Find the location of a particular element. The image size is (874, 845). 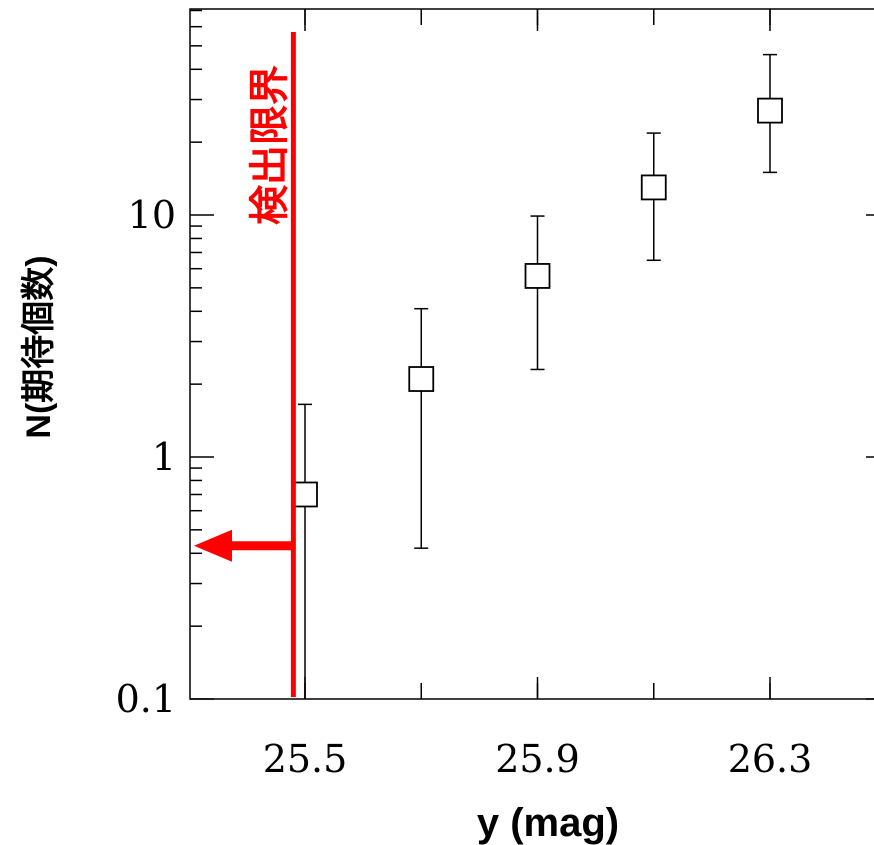

y-tick-label: 1 is located at coordinates (164, 457).